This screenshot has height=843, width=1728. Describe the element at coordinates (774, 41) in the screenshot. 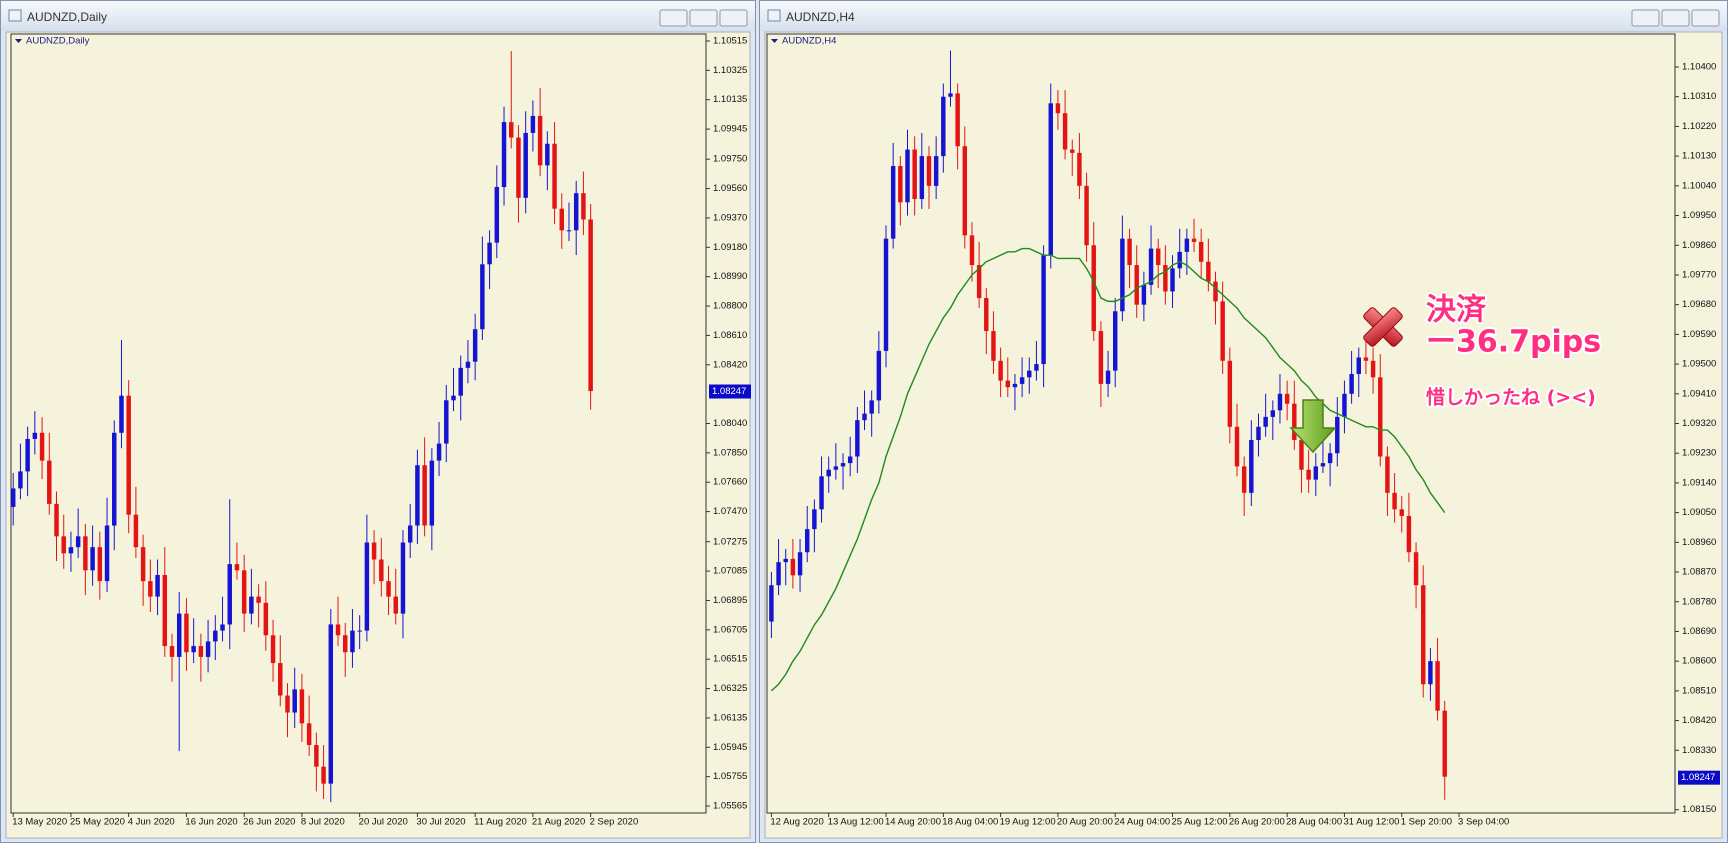

I see `symbol-marker` at that location.